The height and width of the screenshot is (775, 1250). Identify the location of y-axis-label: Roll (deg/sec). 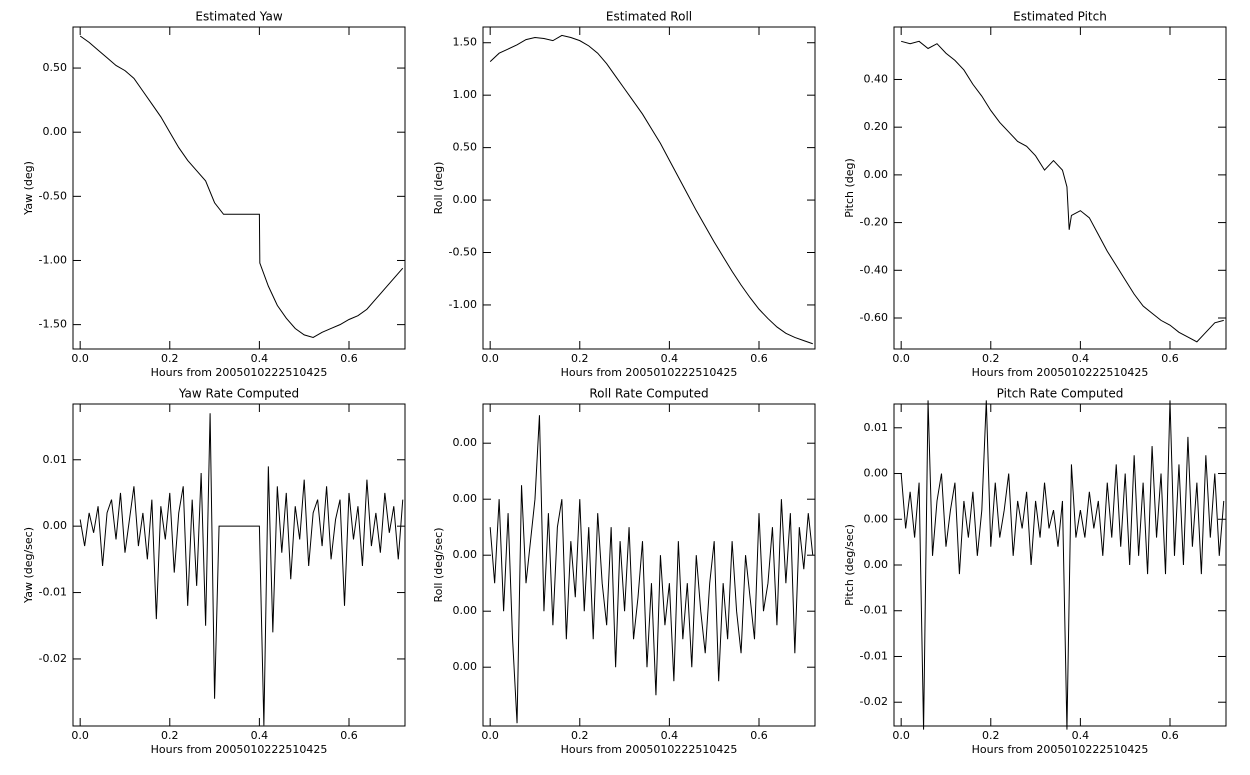
(438, 564).